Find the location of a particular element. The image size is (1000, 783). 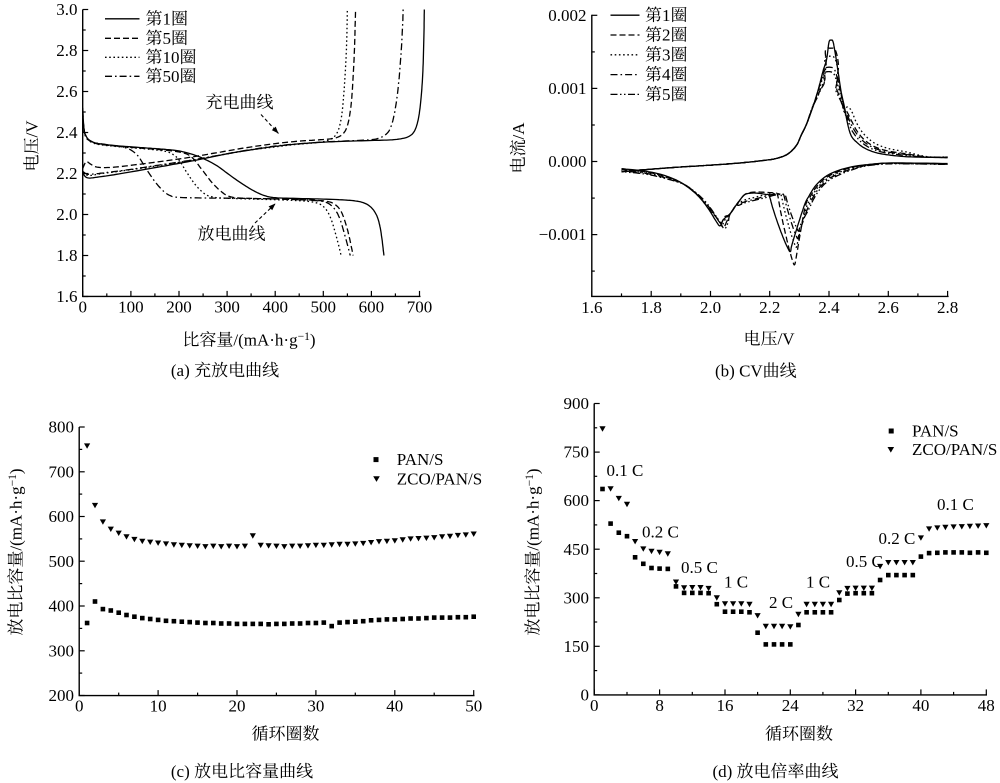

svg-text: 2 is located at coordinates (666, 35).